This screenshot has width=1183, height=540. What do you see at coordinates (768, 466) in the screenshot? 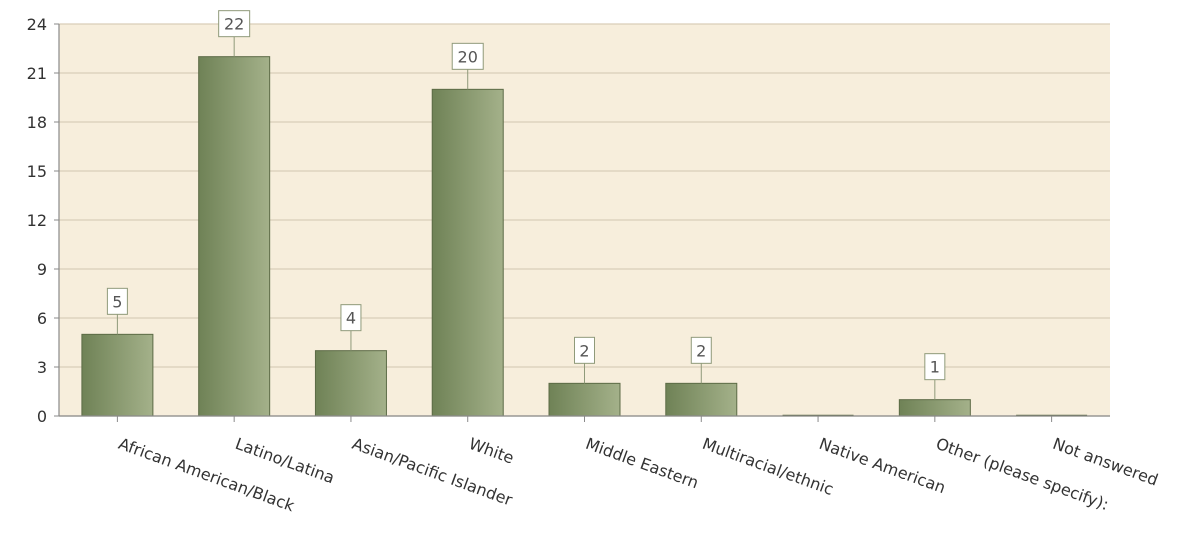
I see `x-category-label: Multiracial/ethnic` at bounding box center [768, 466].